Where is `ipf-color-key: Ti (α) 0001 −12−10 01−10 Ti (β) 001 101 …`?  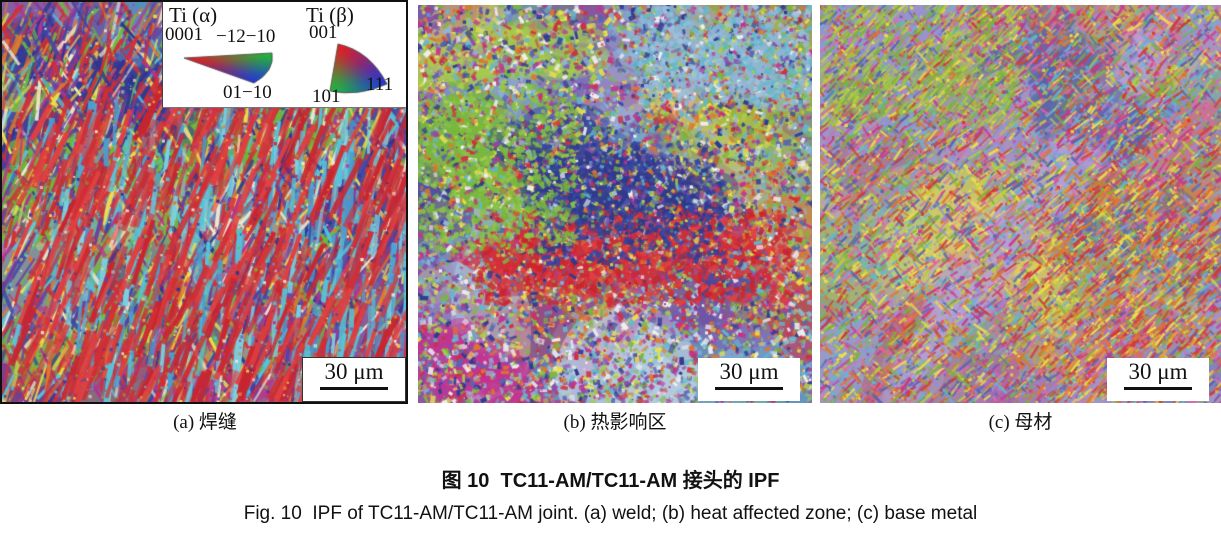
ipf-color-key: Ti (α) 0001 −12−10 01−10 Ti (β) 001 101 … is located at coordinates (284, 55).